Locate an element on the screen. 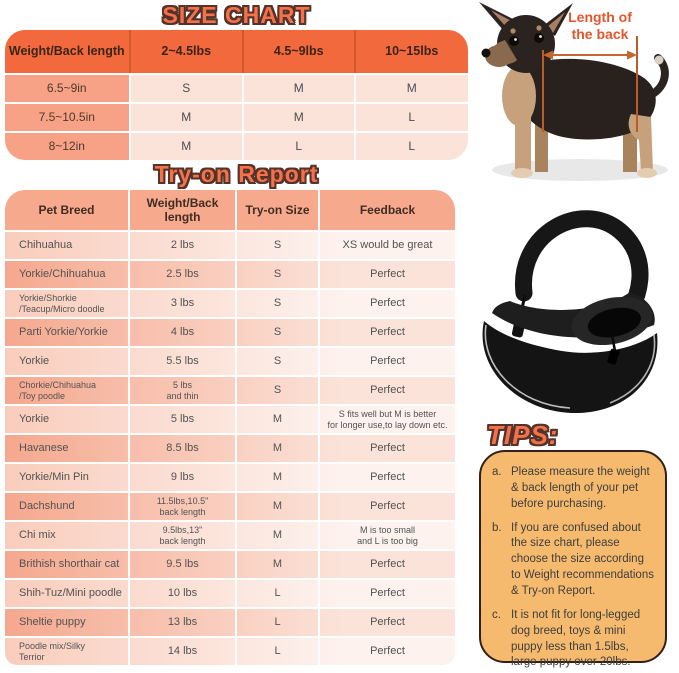 This screenshot has height=673, width=679. tryon-row: Yorkie 5.5 lbs S Perfect is located at coordinates (230, 361).